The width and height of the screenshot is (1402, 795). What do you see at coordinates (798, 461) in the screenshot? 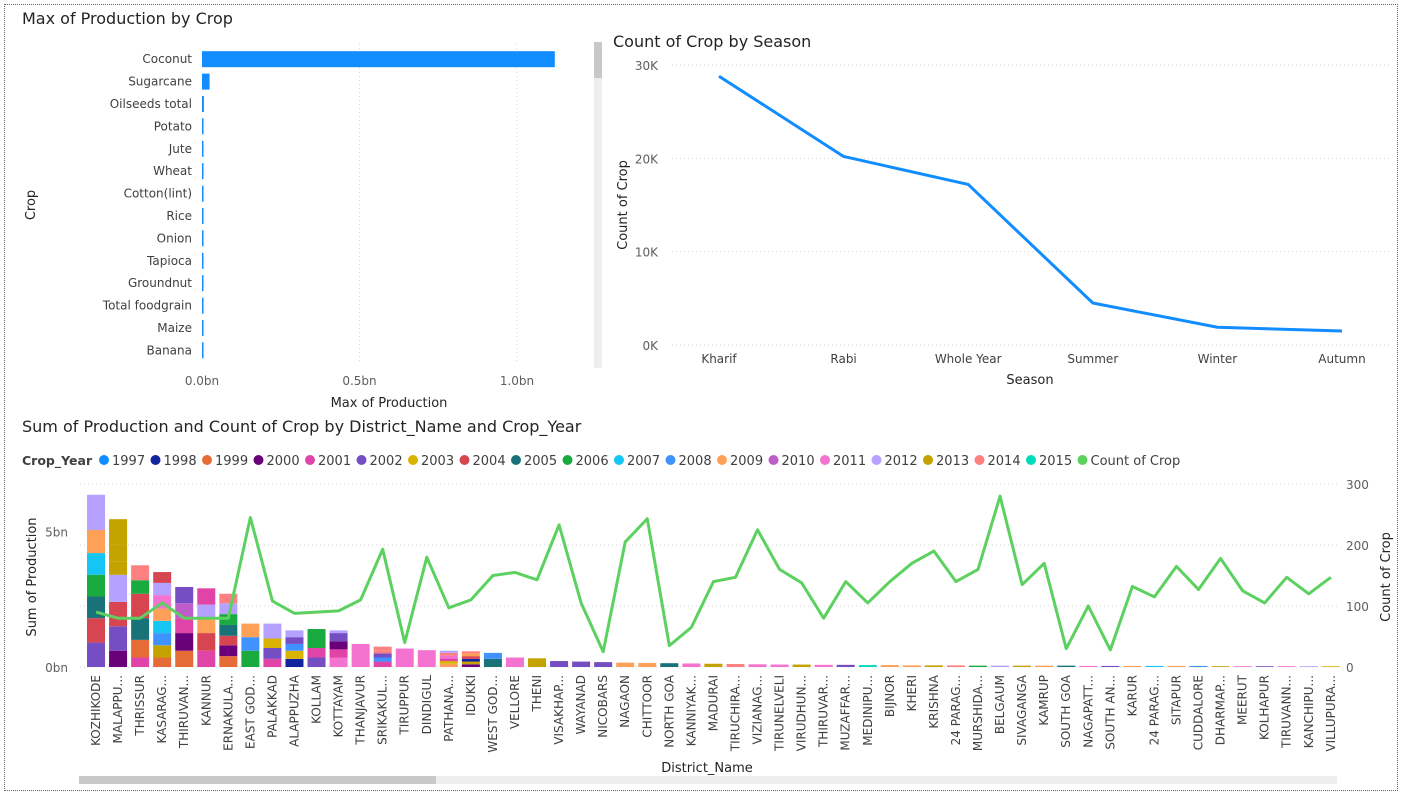
I see `chart3-legend-label: 2010` at bounding box center [798, 461].